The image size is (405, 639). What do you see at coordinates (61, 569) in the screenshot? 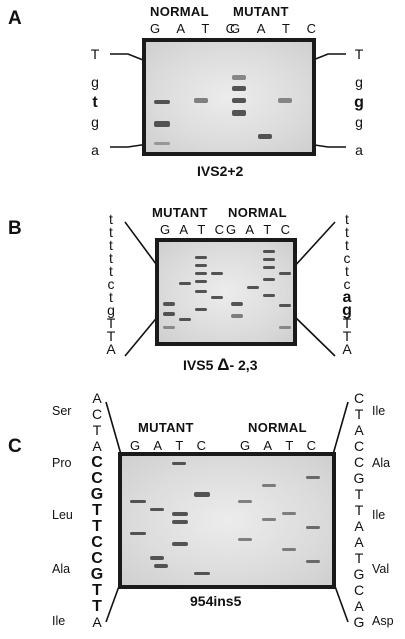
I see `amino-acid: Ala` at bounding box center [61, 569].